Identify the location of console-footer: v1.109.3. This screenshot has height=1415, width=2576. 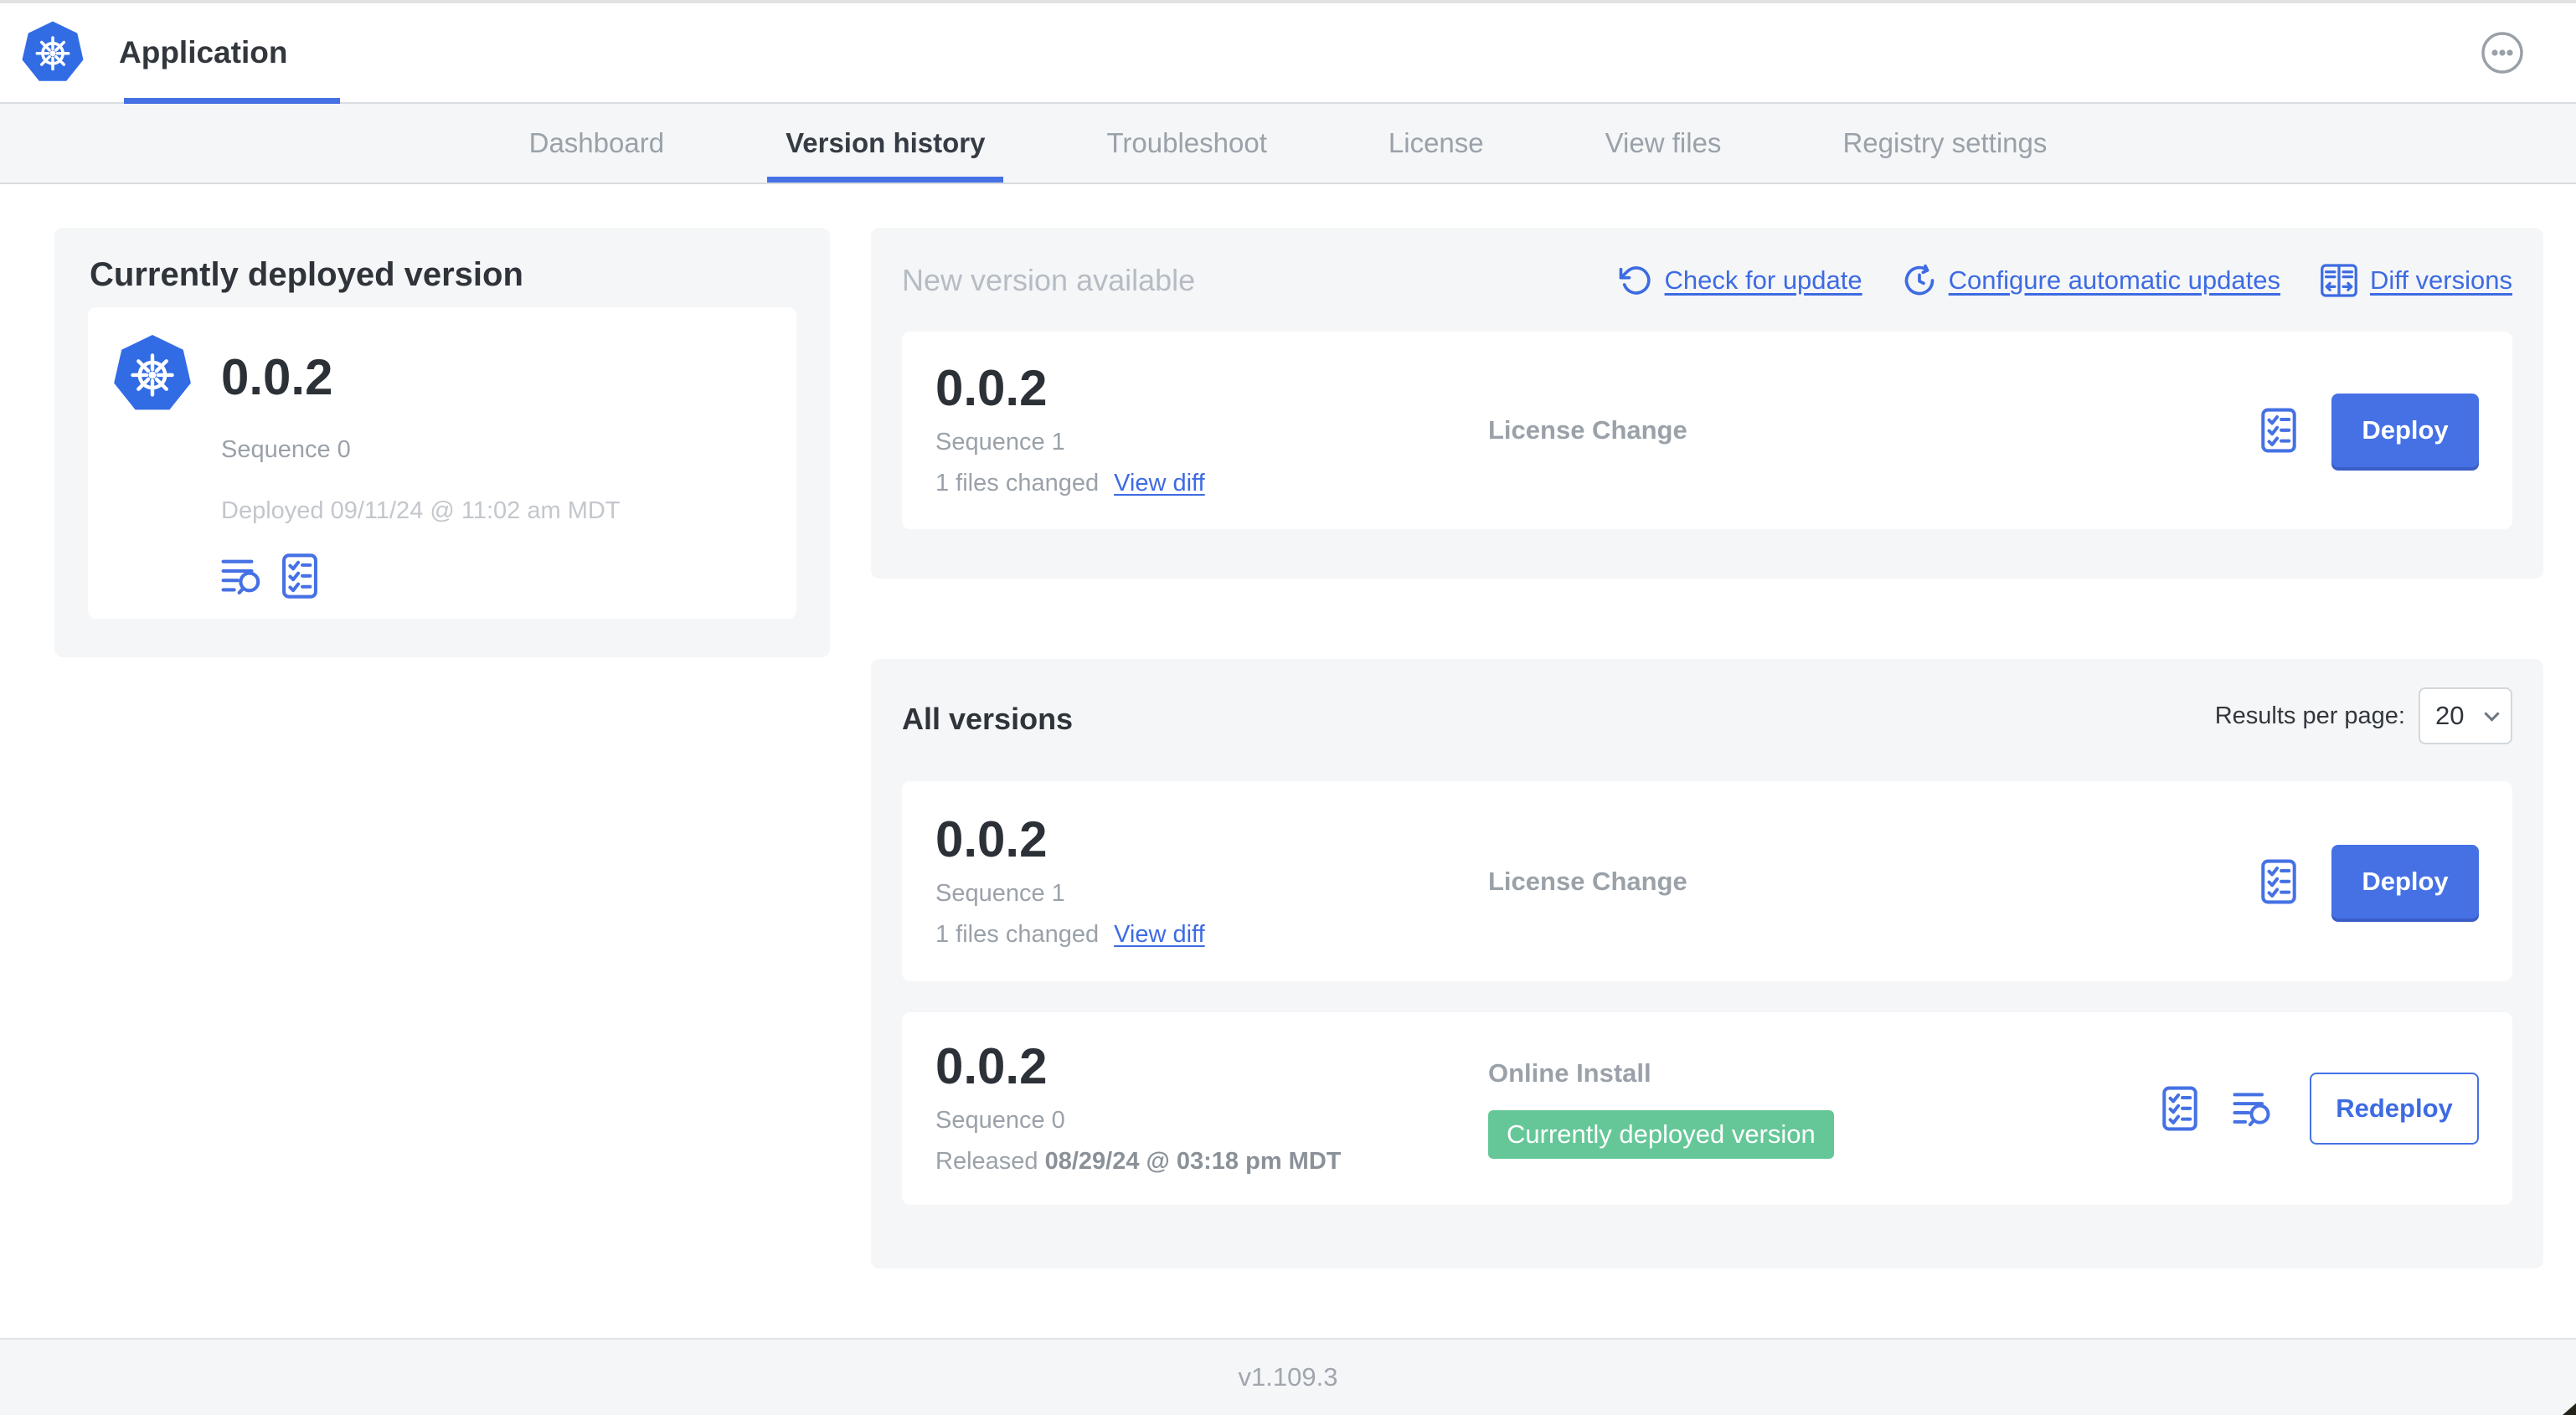
(1288, 1376).